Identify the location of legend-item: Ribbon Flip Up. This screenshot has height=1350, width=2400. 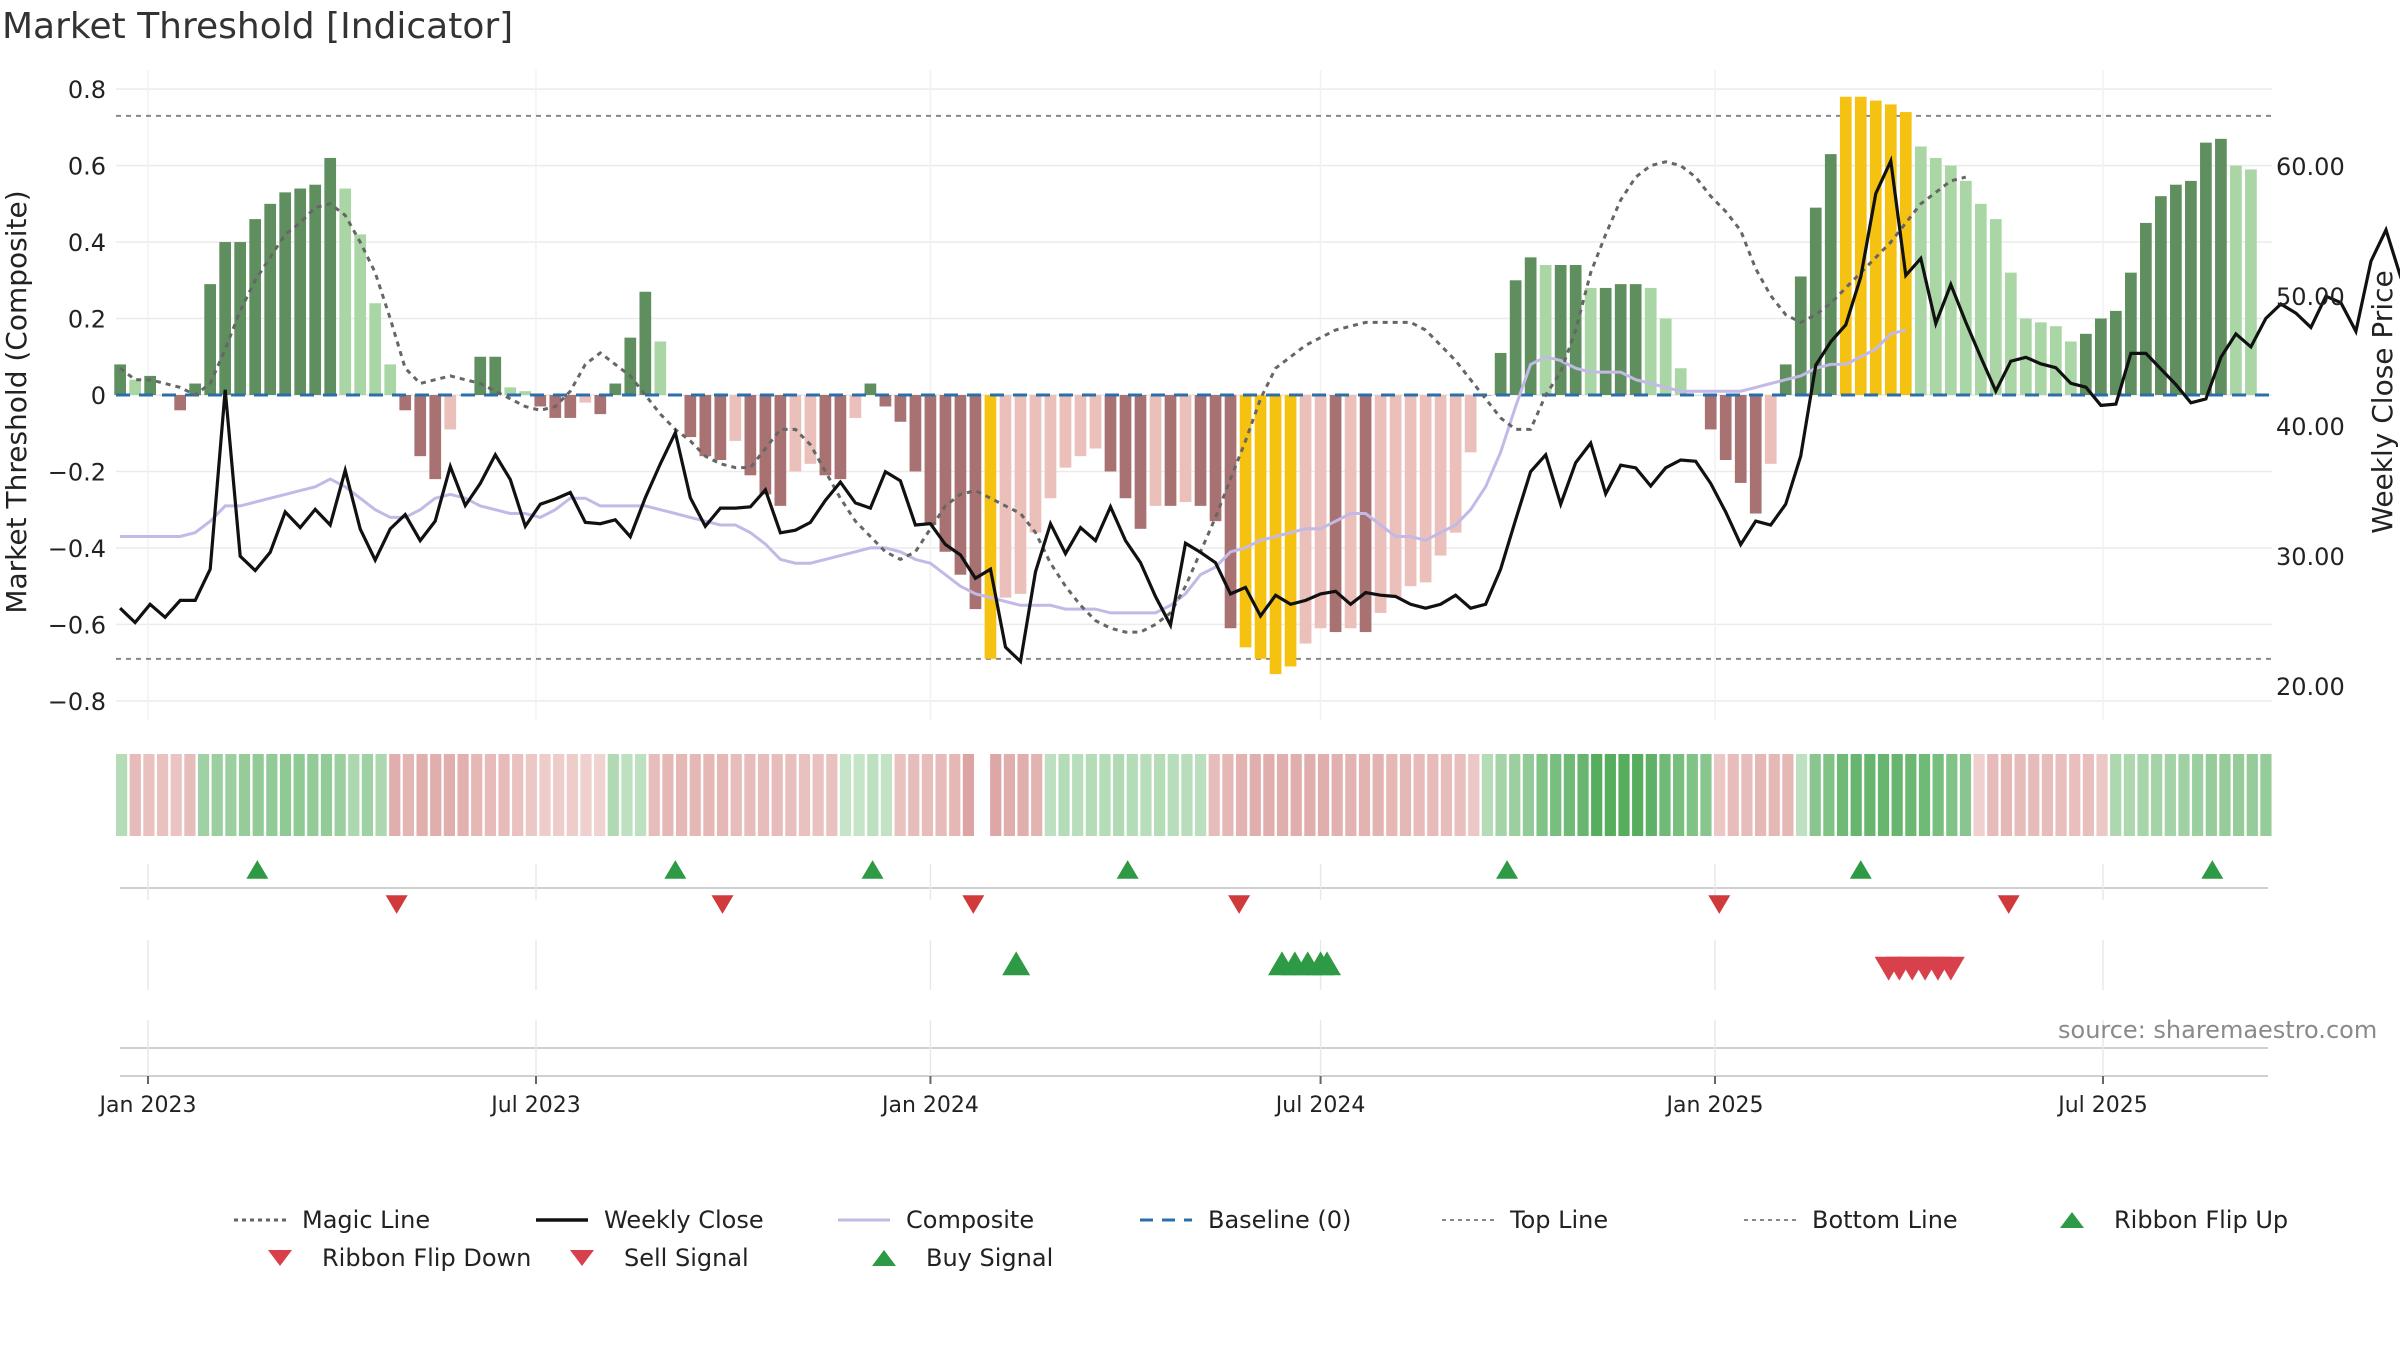
(2166, 1220).